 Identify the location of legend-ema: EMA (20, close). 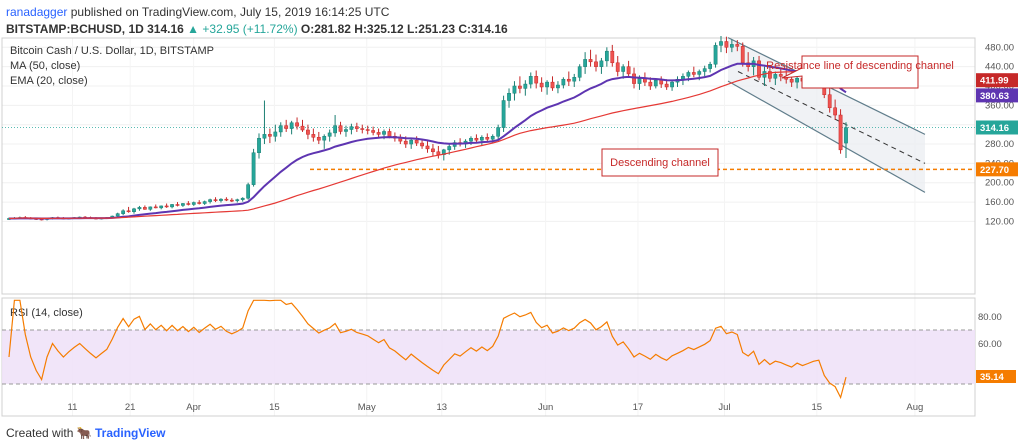
(49, 81).